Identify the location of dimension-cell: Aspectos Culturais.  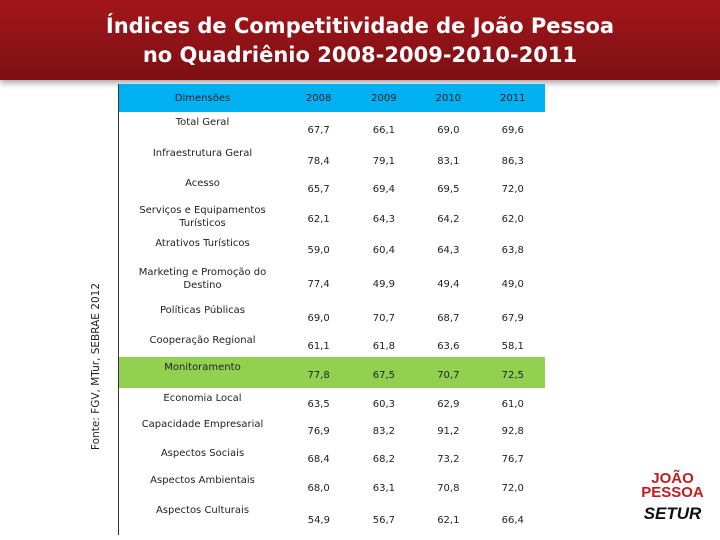
(202, 510).